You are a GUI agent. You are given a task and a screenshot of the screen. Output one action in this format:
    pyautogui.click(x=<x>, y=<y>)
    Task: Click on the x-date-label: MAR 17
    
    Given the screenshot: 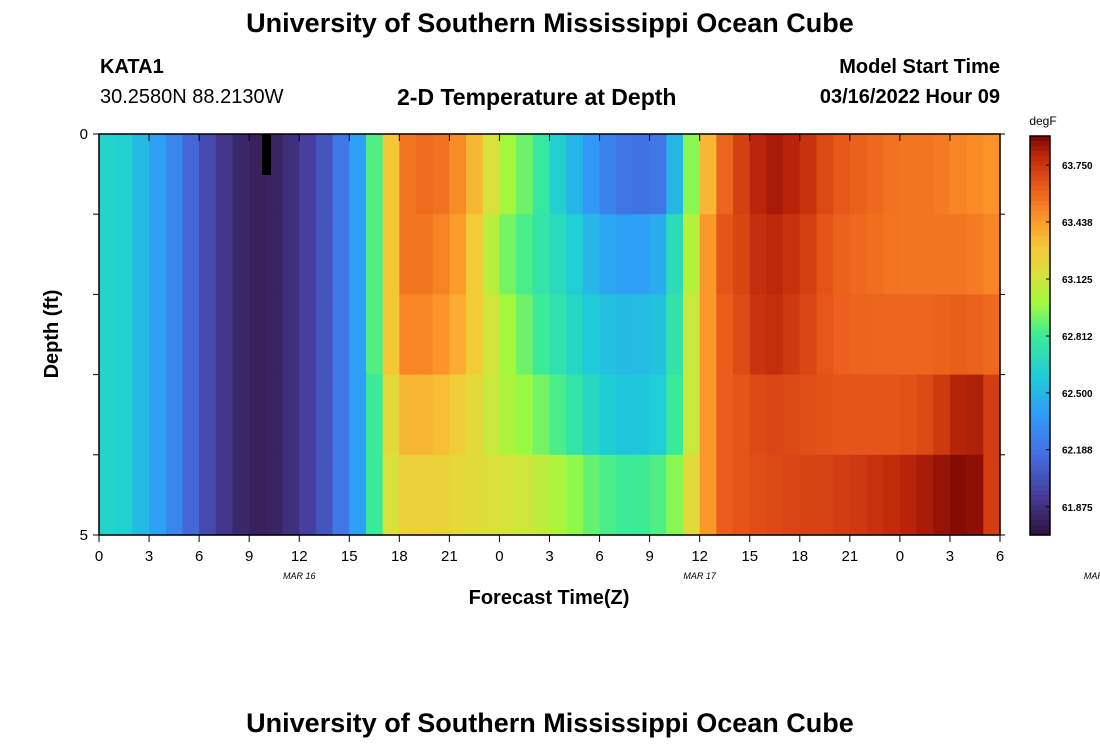 What is the action you would take?
    pyautogui.click(x=700, y=576)
    